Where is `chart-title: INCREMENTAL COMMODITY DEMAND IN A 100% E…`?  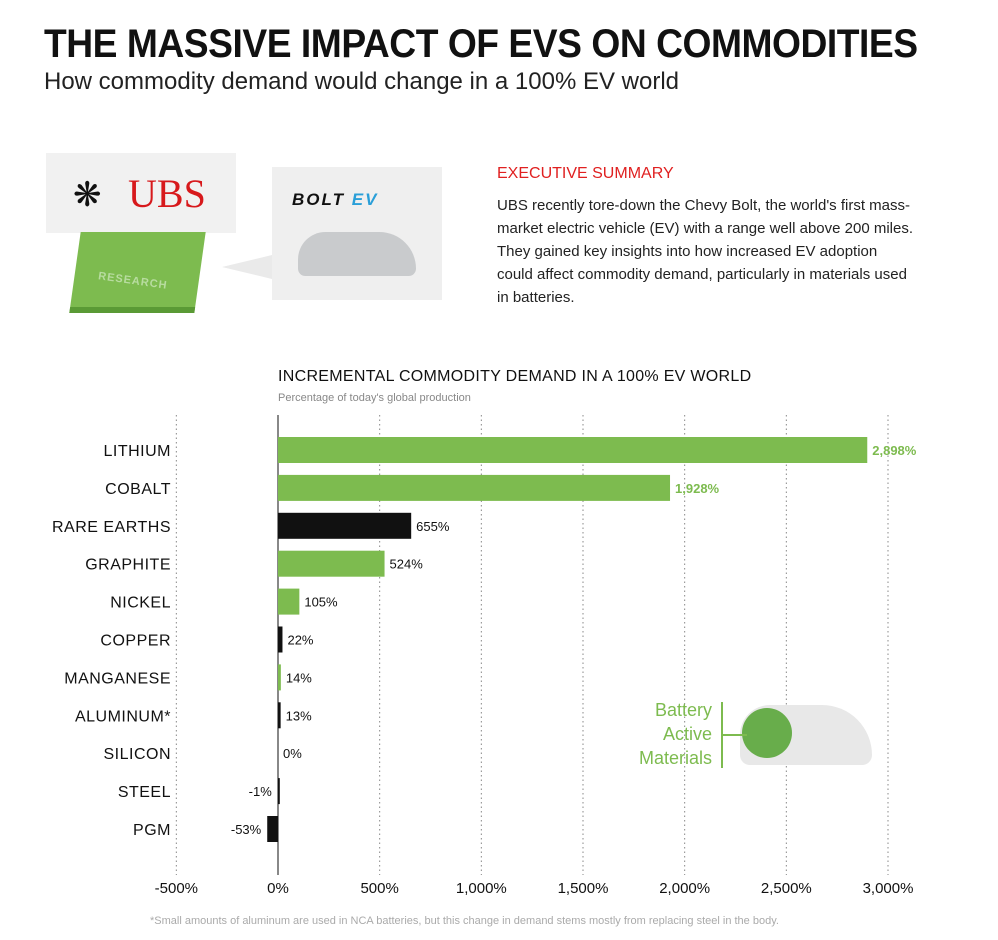 chart-title: INCREMENTAL COMMODITY DEMAND IN A 100% E… is located at coordinates (515, 376).